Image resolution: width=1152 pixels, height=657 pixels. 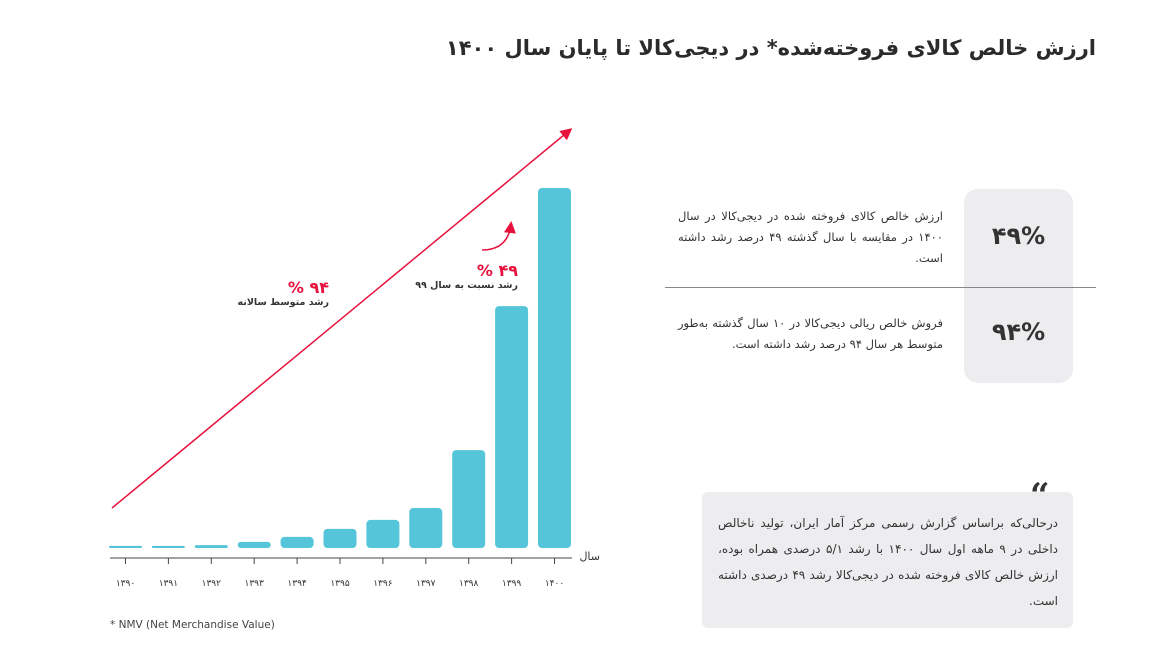 What do you see at coordinates (297, 584) in the screenshot?
I see `x-tick-label: ۱۳۹۴` at bounding box center [297, 584].